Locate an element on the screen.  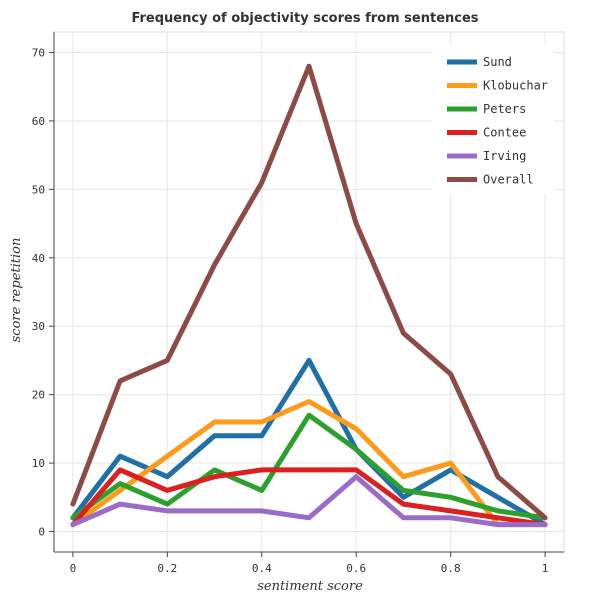
y-tick-label: 20 is located at coordinates (38, 395).